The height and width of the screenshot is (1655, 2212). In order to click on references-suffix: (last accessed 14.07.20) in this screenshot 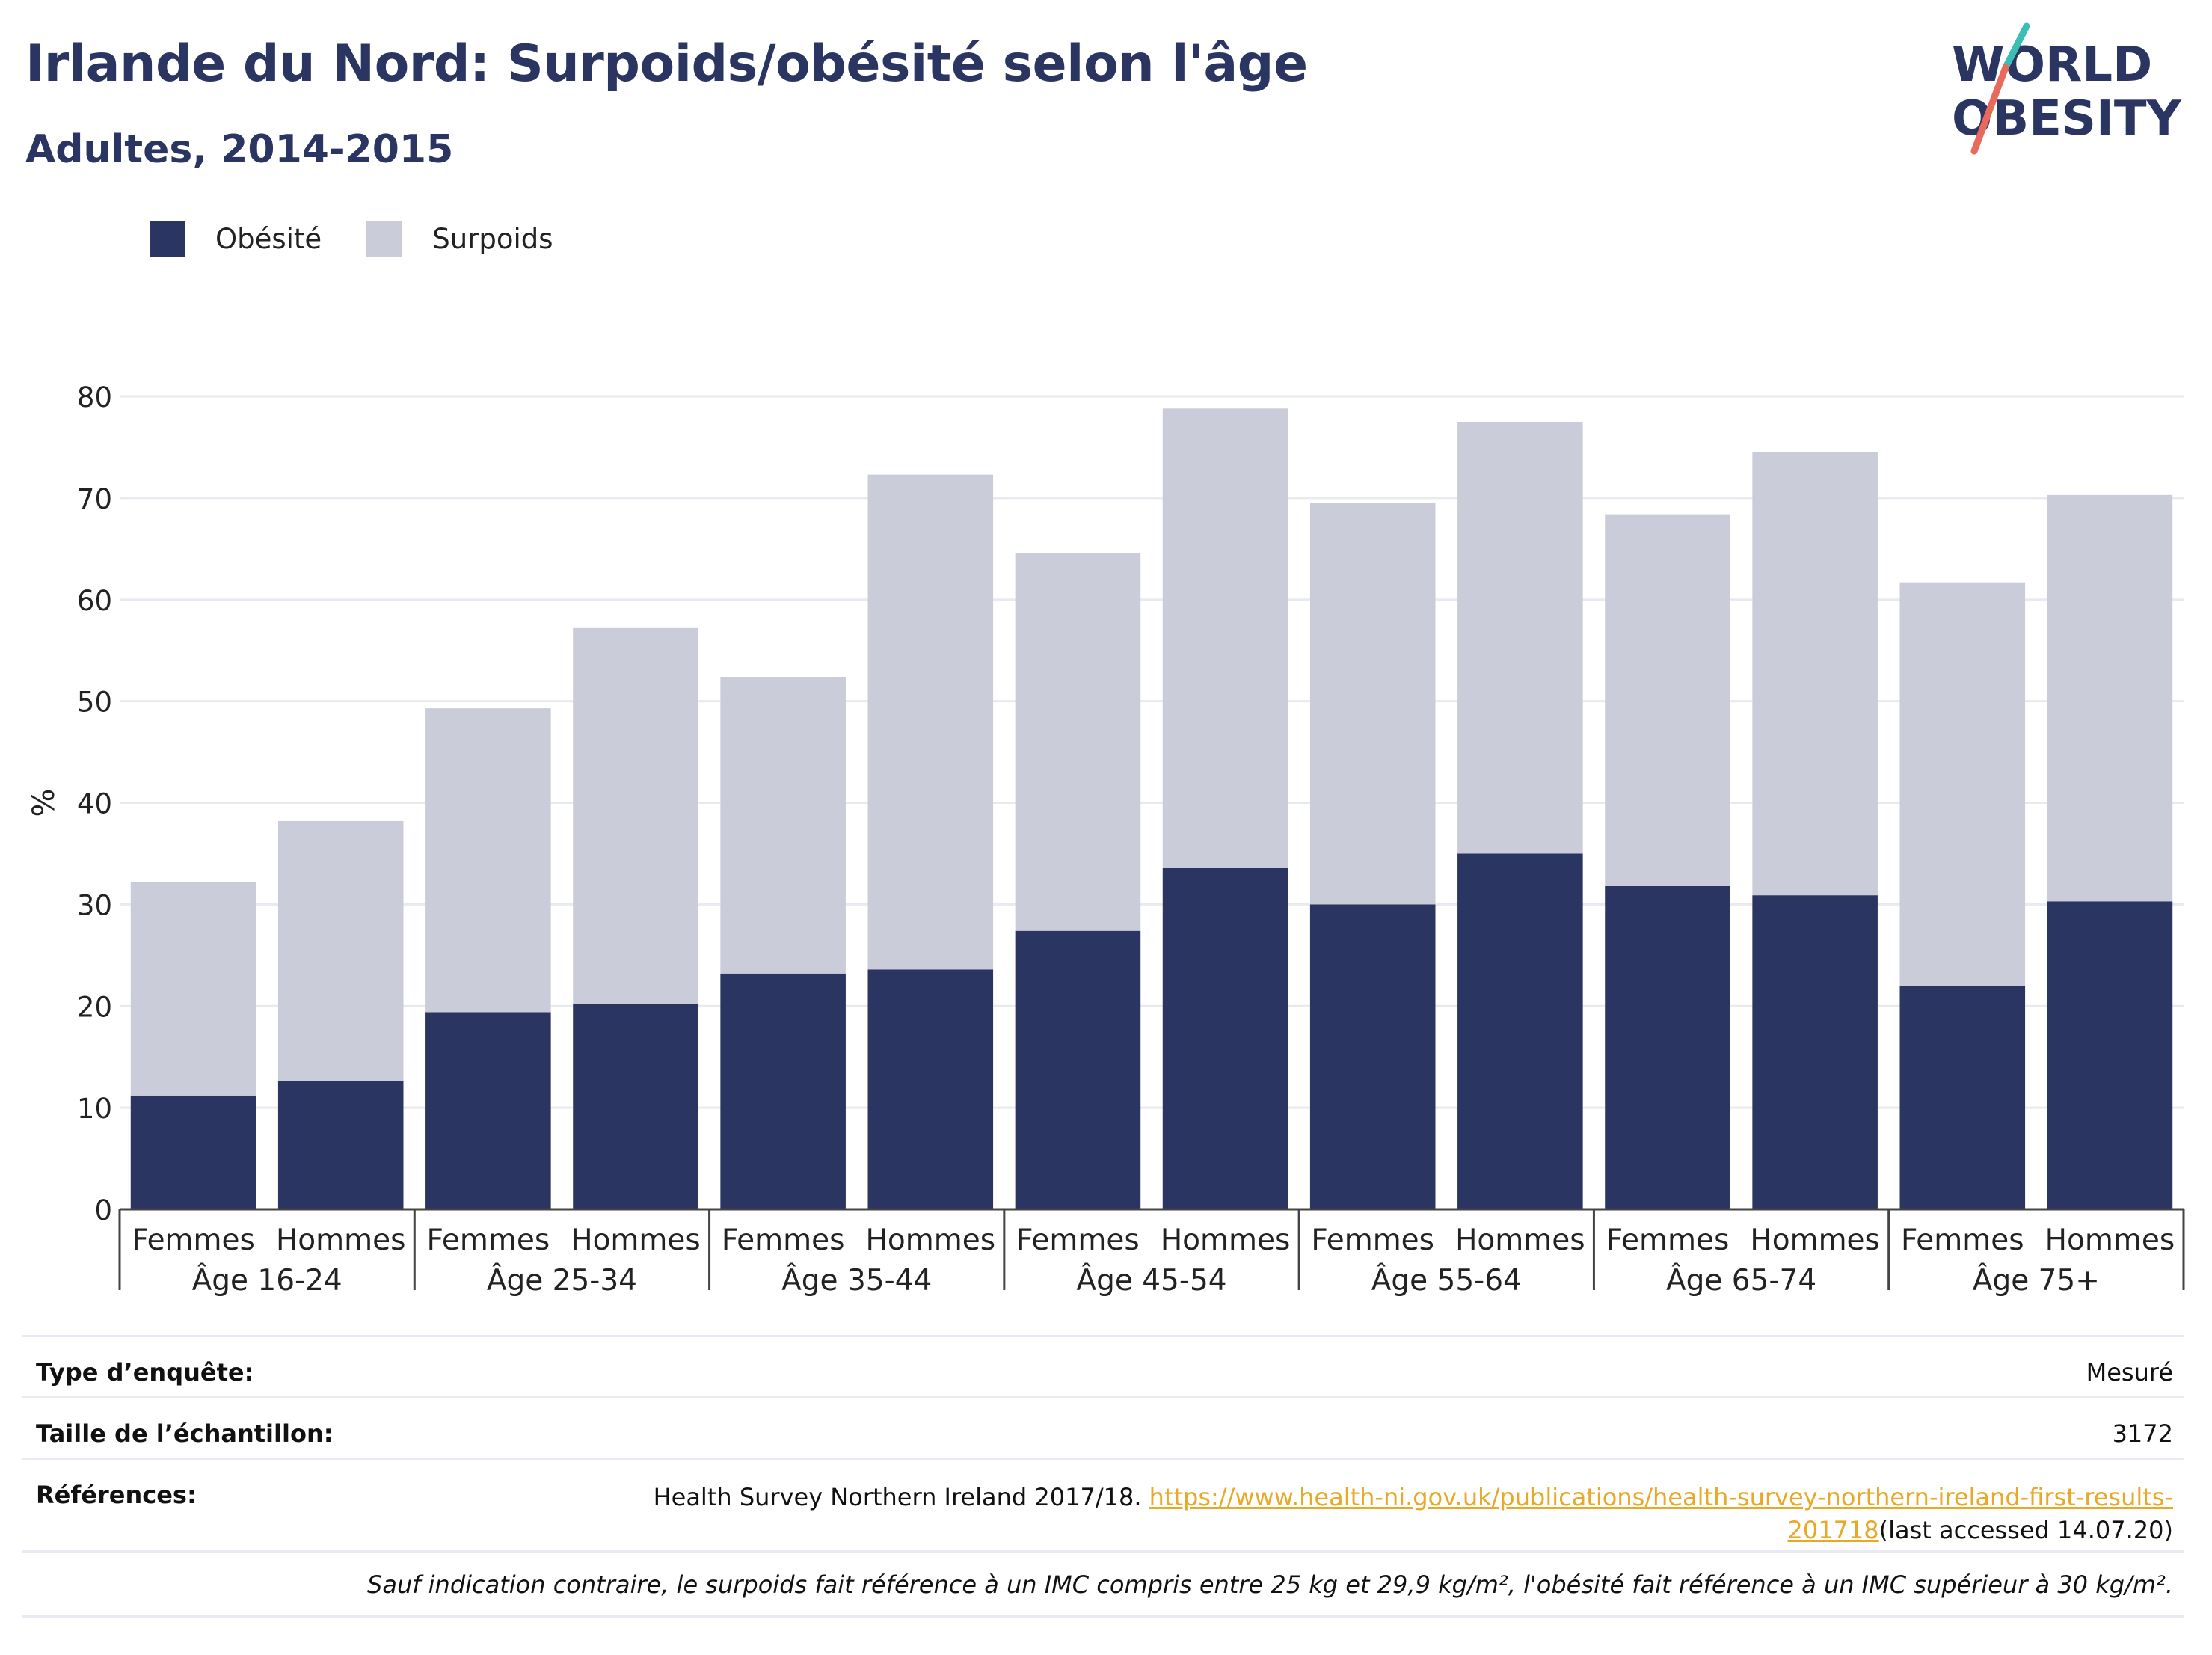, I will do `click(2025, 1530)`.